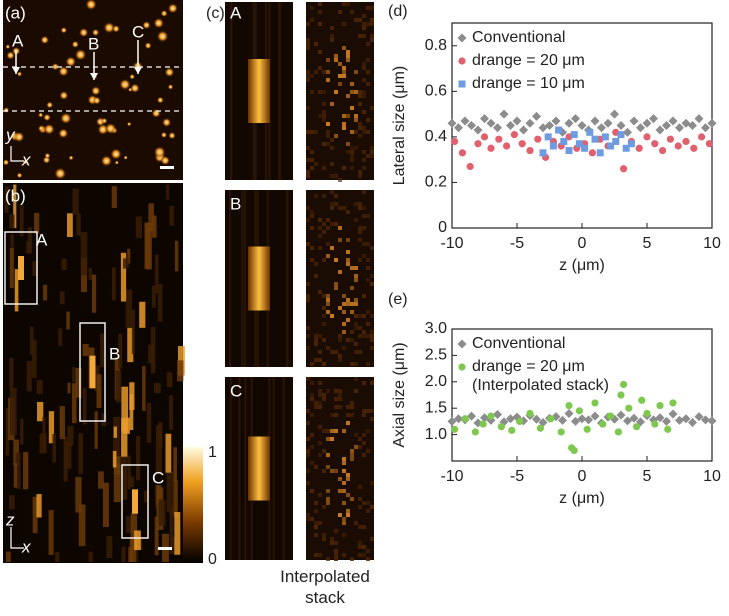  I want to click on legend-marker, so click(462, 344).